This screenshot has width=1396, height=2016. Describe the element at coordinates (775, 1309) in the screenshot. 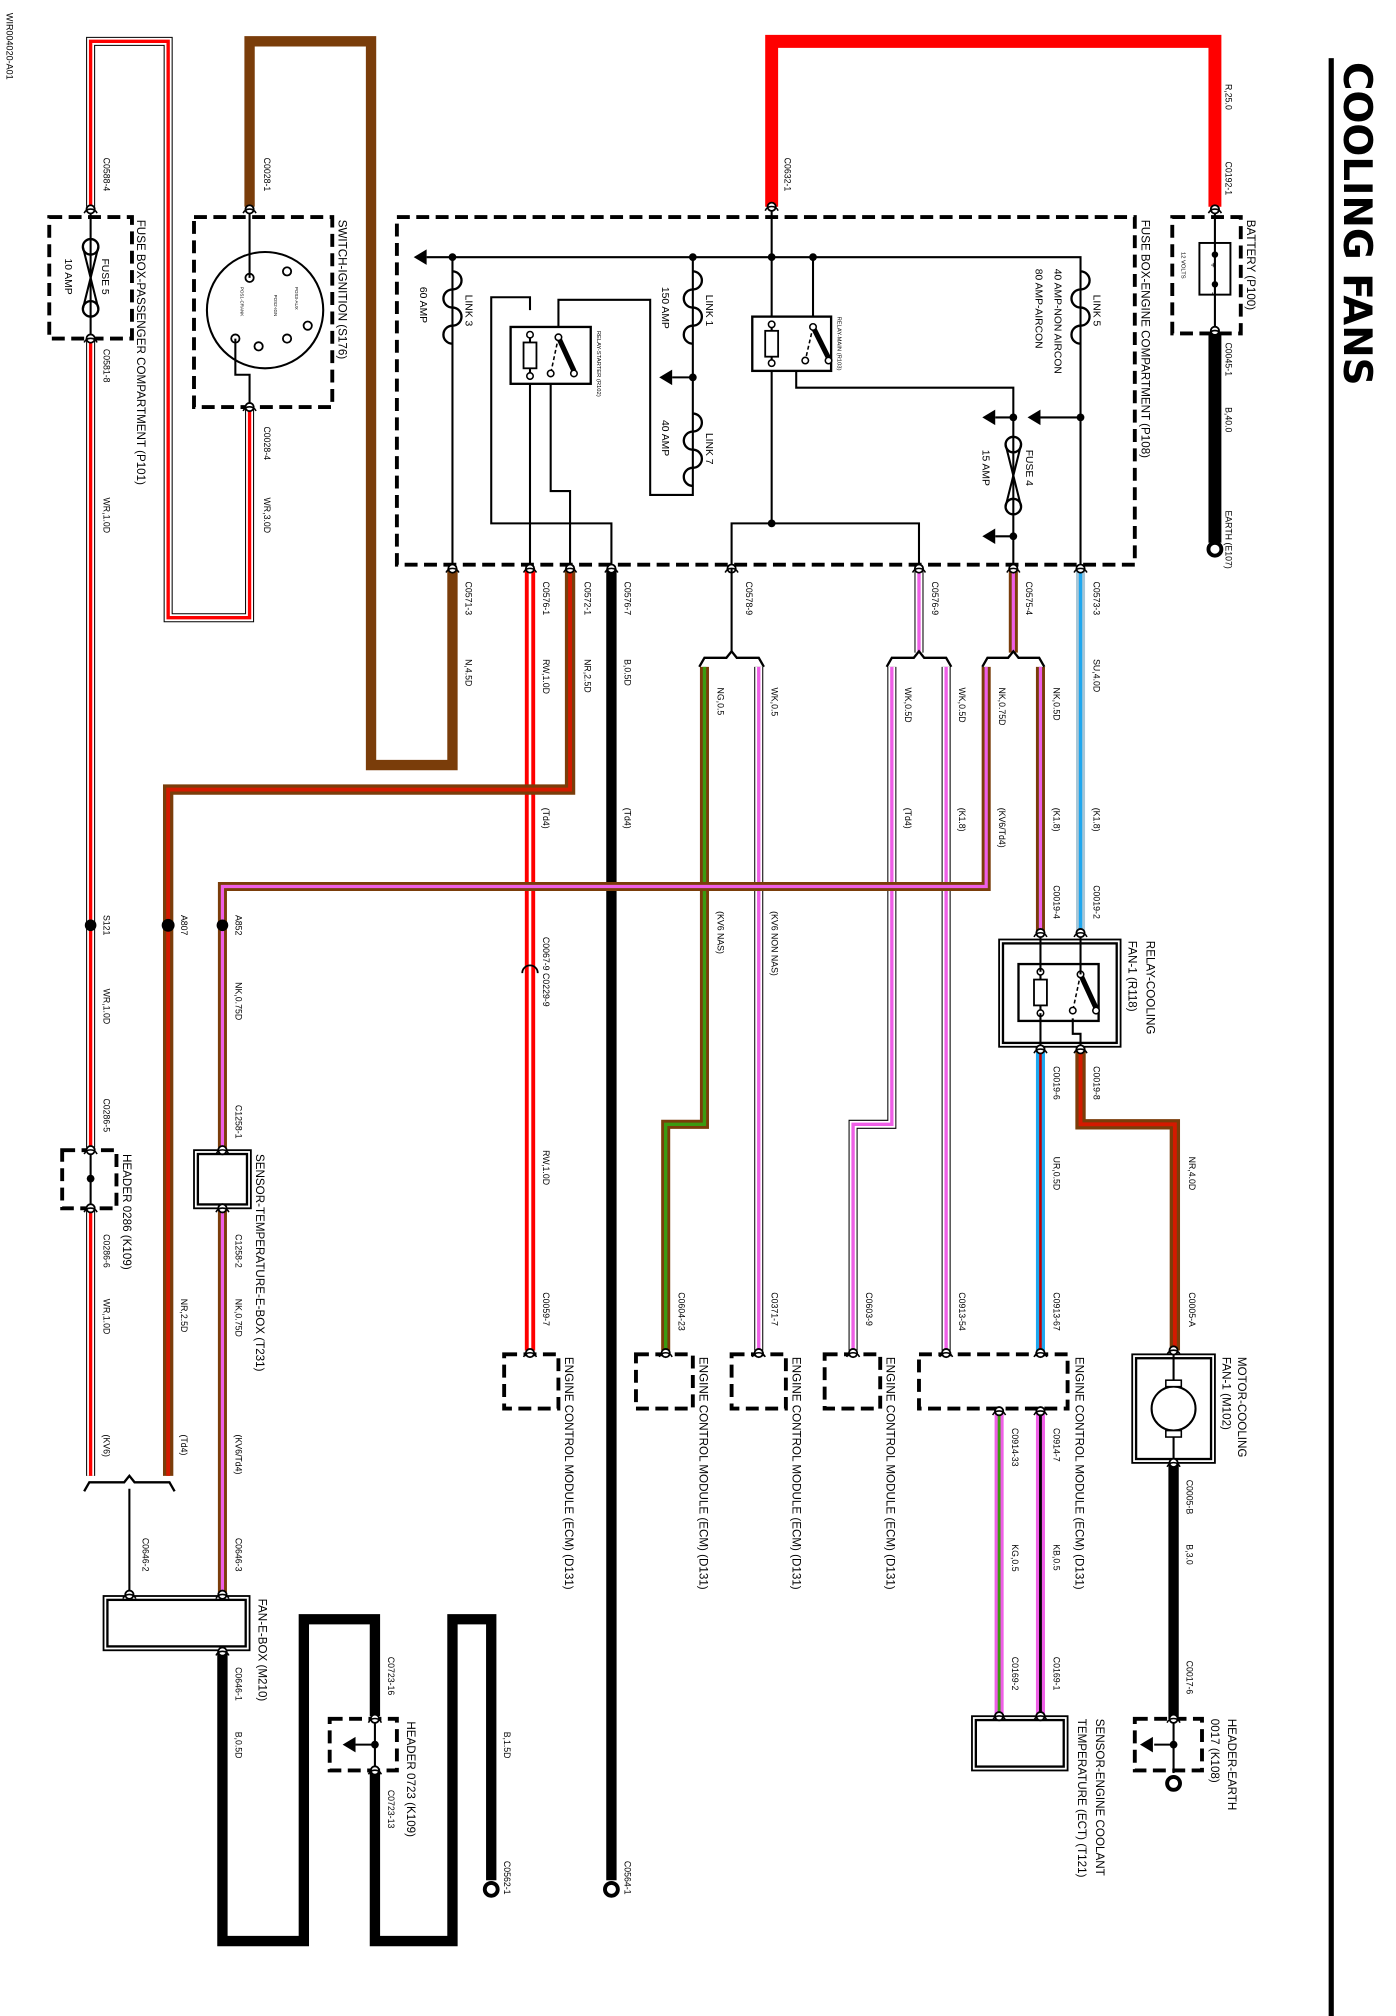

I see `label-c0371-7: C0371-7` at that location.